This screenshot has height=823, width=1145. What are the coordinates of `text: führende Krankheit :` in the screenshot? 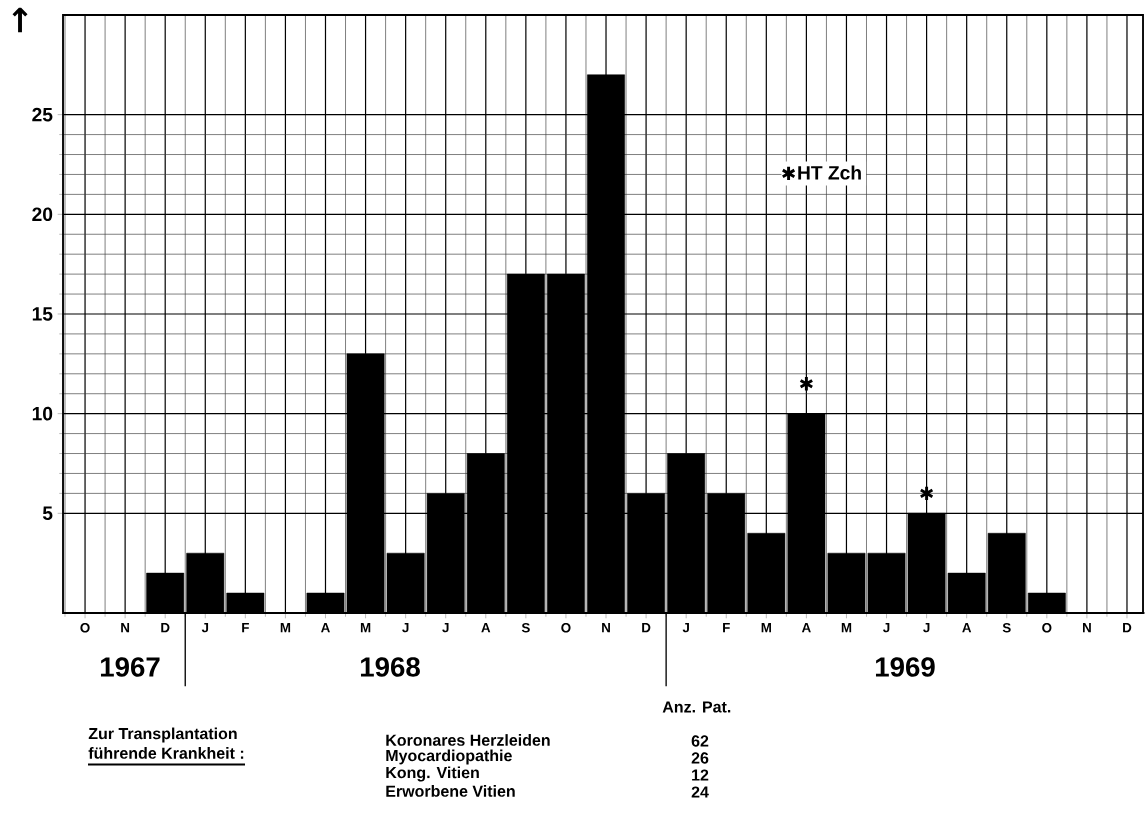 It's located at (166, 753).